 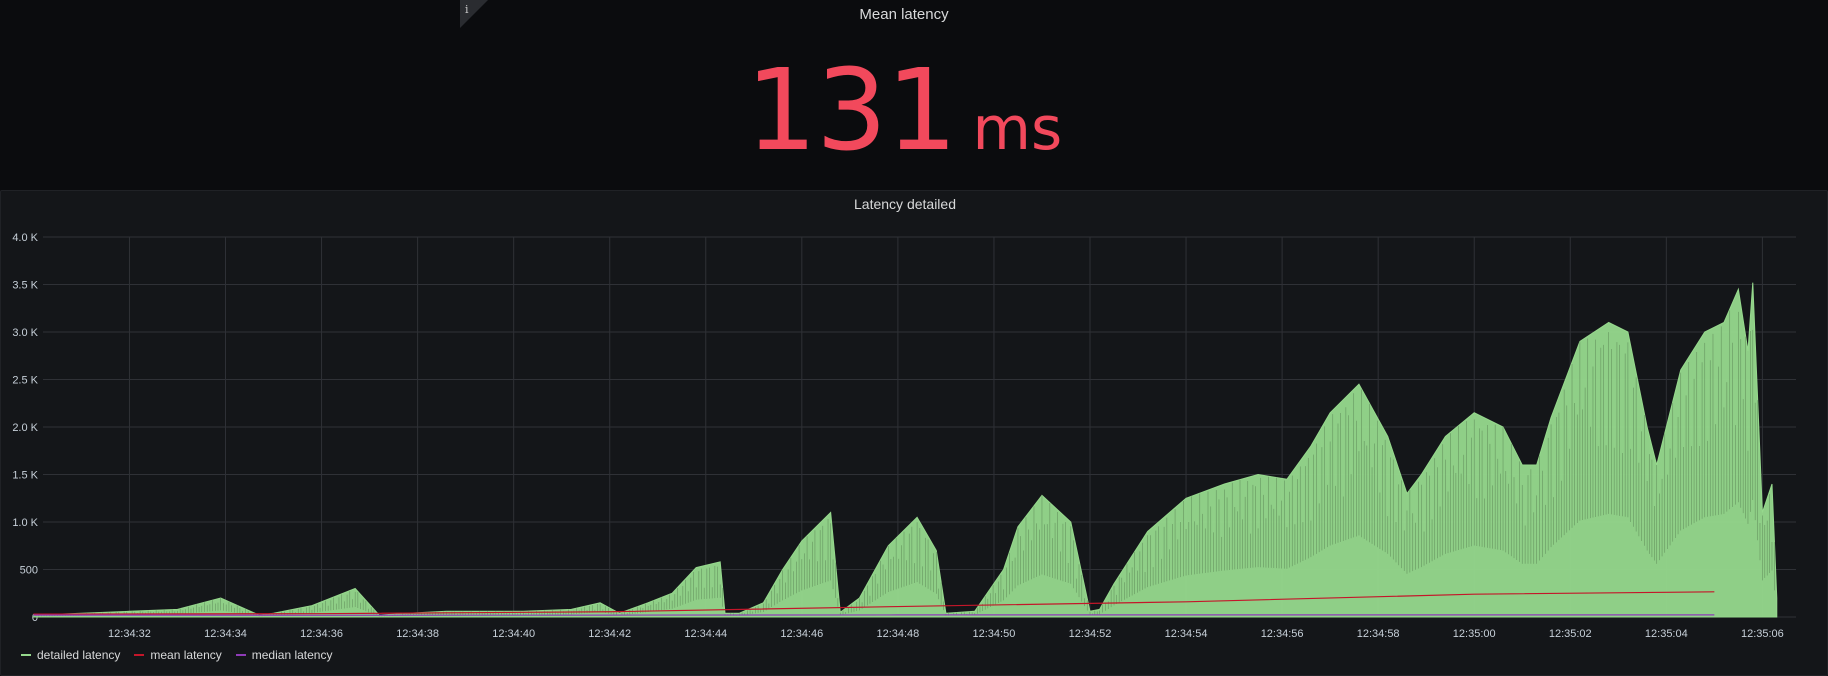 I want to click on x-tick-label: 12:34:36, so click(x=321, y=634).